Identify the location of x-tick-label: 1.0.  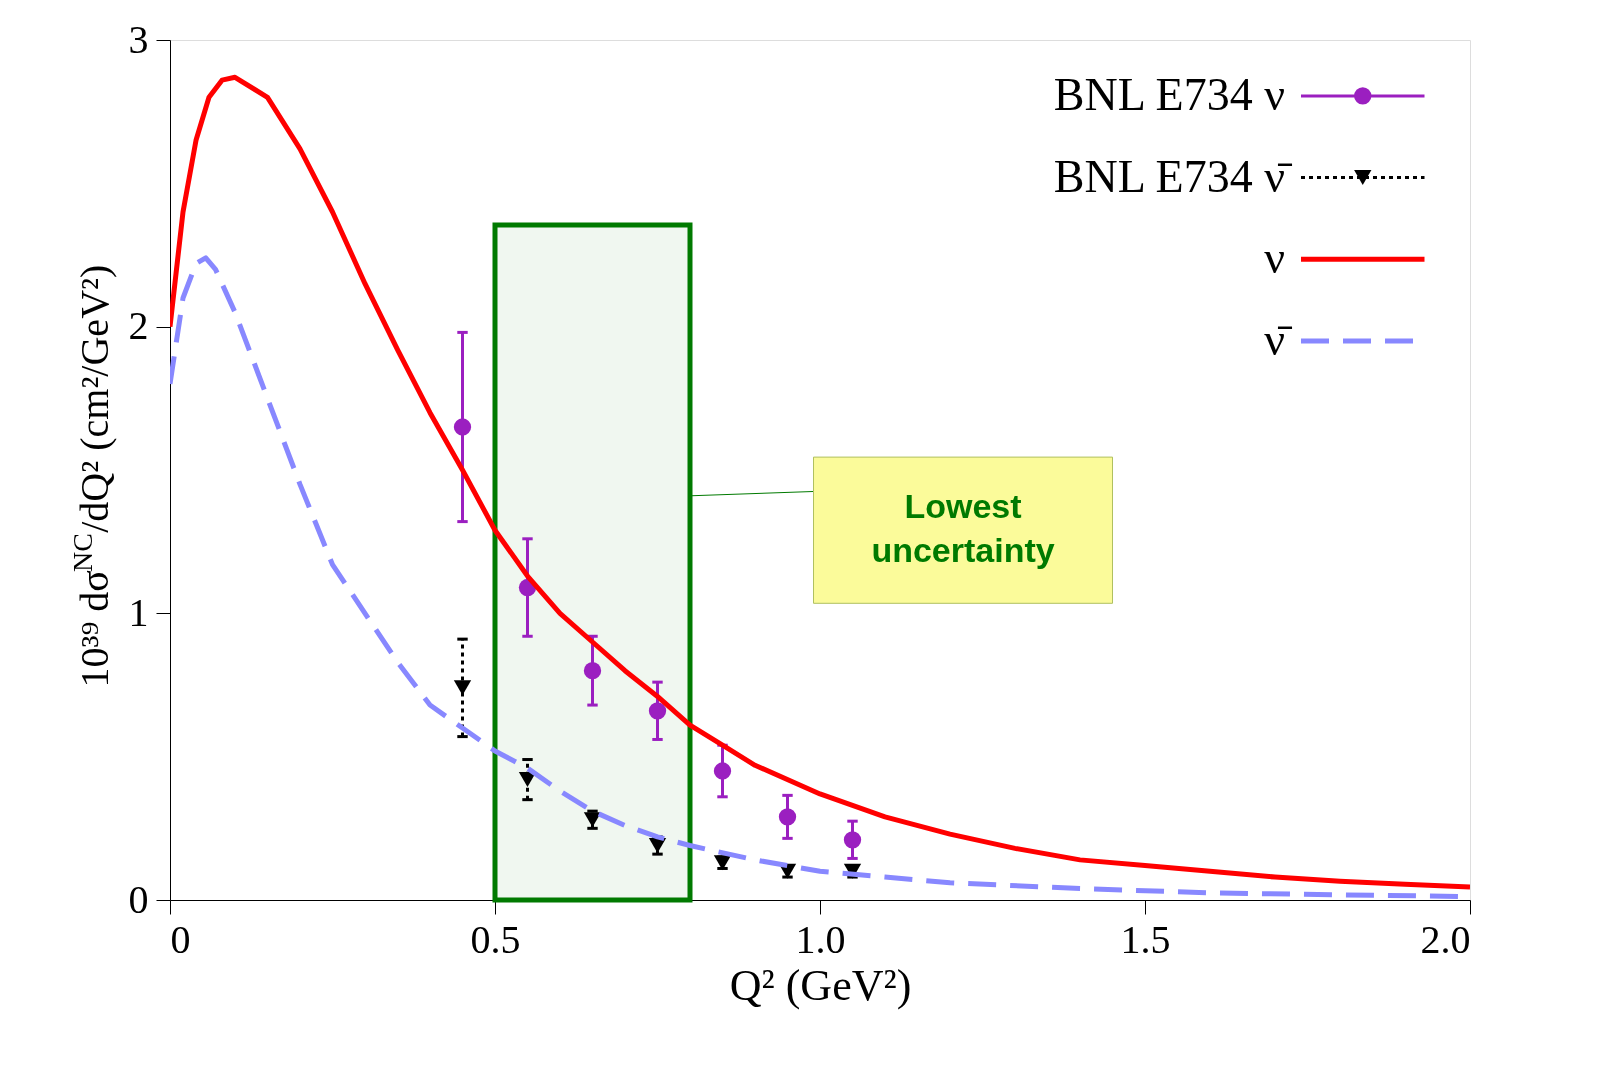
(820, 939).